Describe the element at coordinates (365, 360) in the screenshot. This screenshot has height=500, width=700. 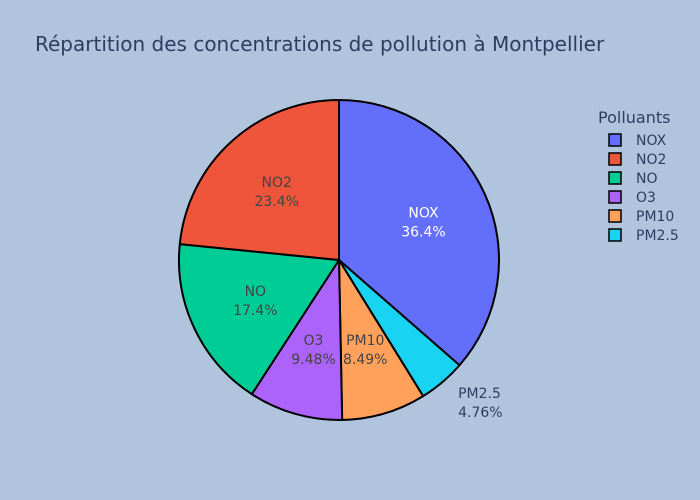
I see `slice-percent-label-pm10: 8.49%` at that location.